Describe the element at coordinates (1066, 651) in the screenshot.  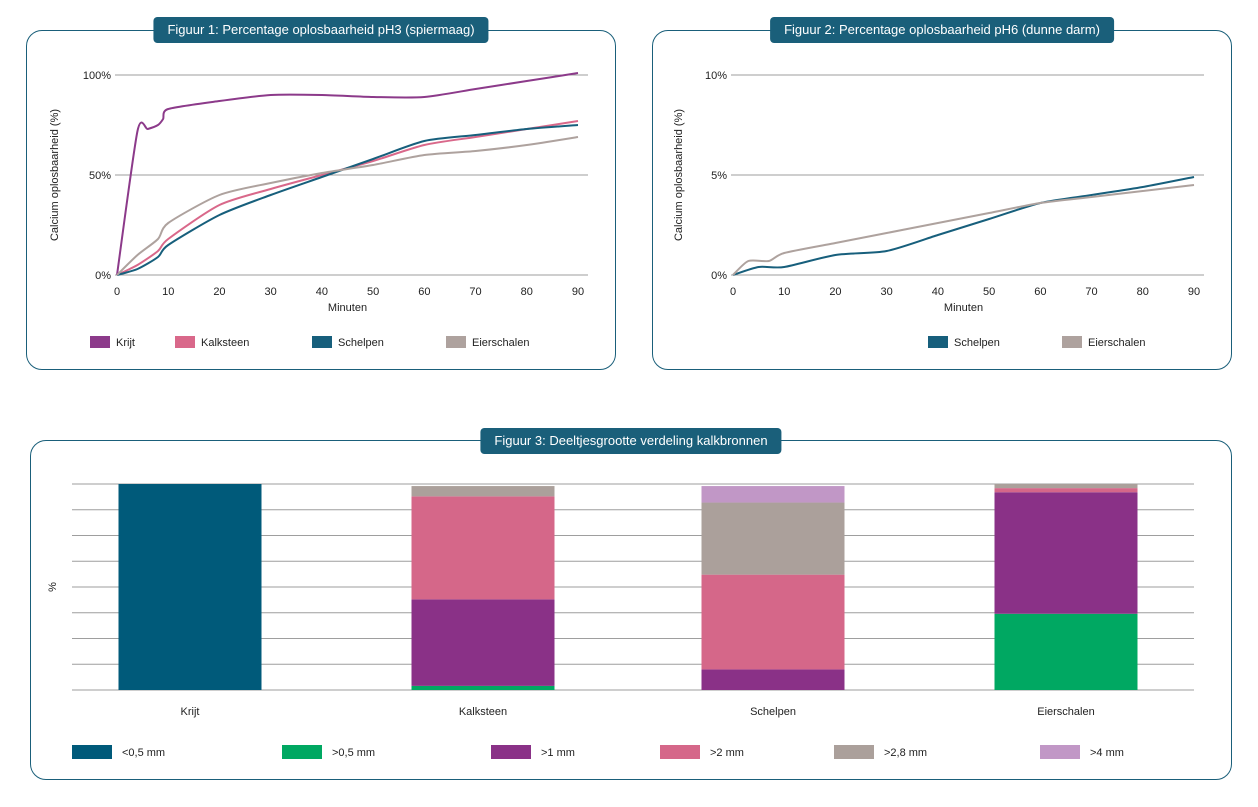
I see `bar-segment-eierschalen-0-5-mm` at that location.